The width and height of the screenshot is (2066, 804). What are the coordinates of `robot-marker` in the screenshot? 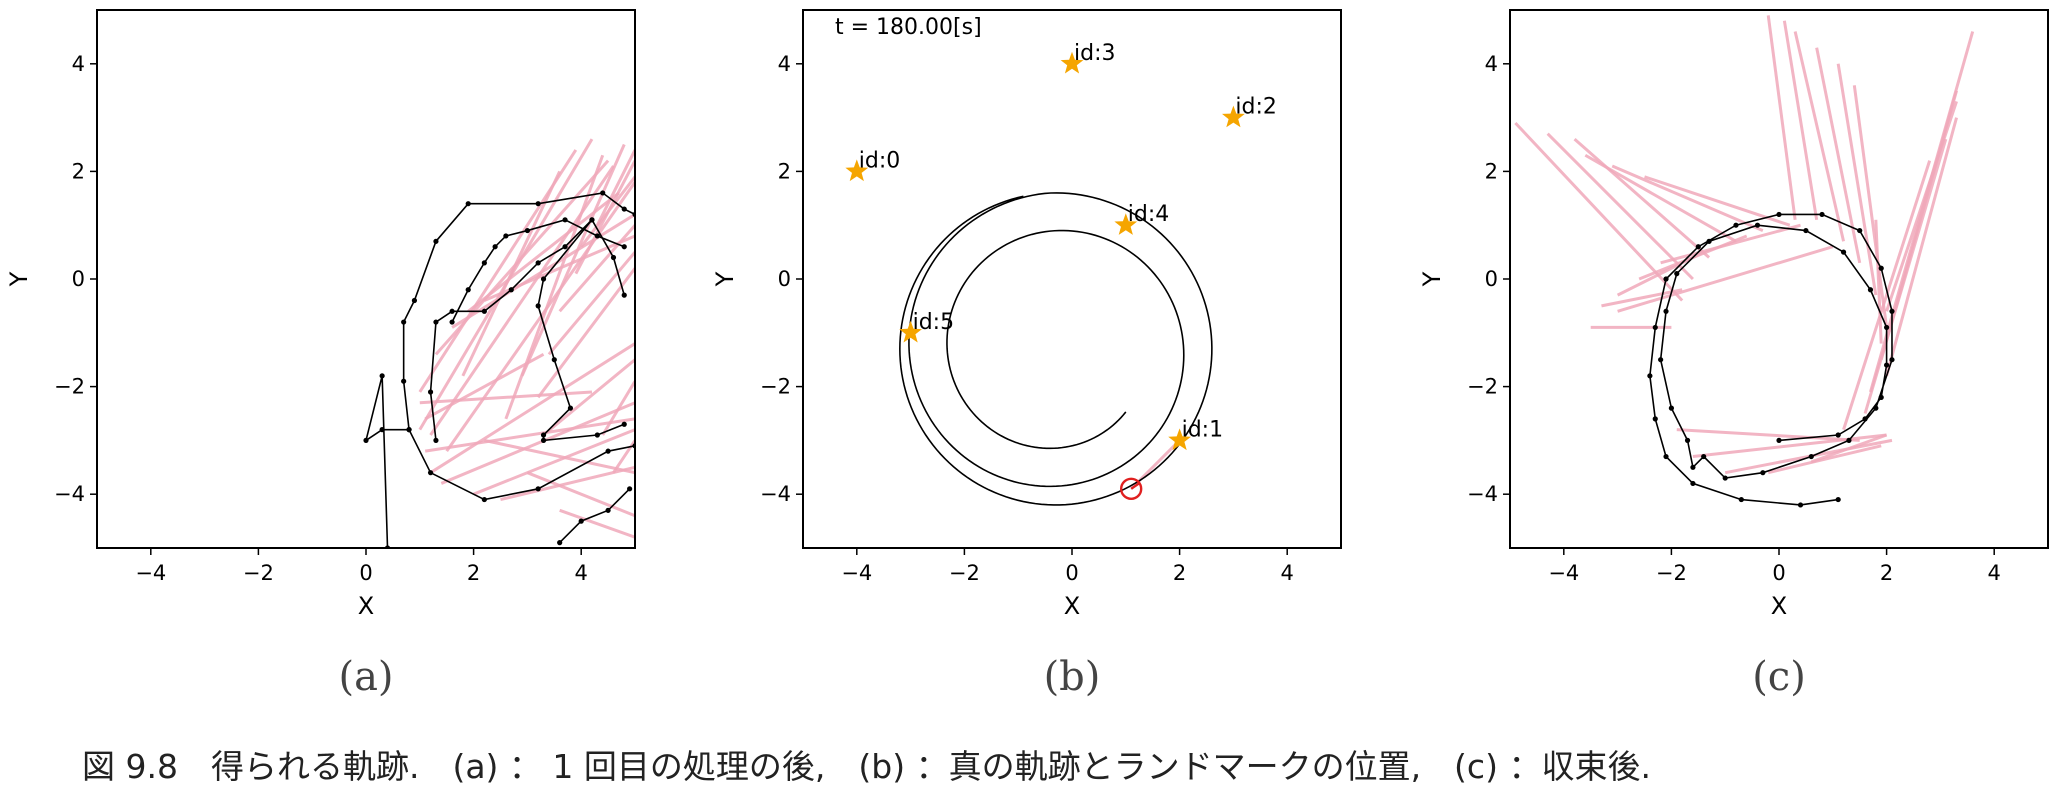 It's located at (1131, 489).